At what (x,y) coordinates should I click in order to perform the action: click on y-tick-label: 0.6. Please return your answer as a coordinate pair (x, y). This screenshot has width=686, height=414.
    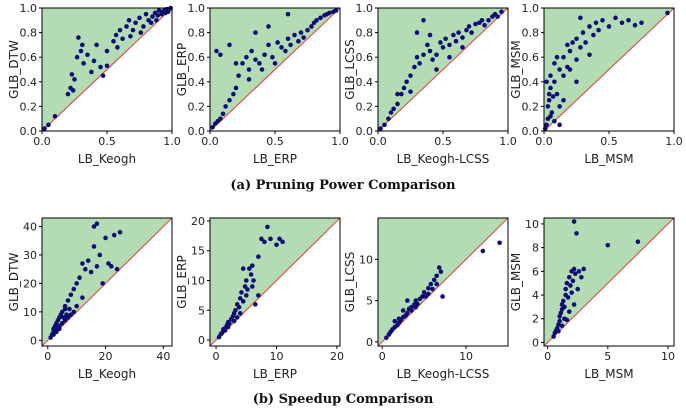
    Looking at the image, I should click on (197, 57).